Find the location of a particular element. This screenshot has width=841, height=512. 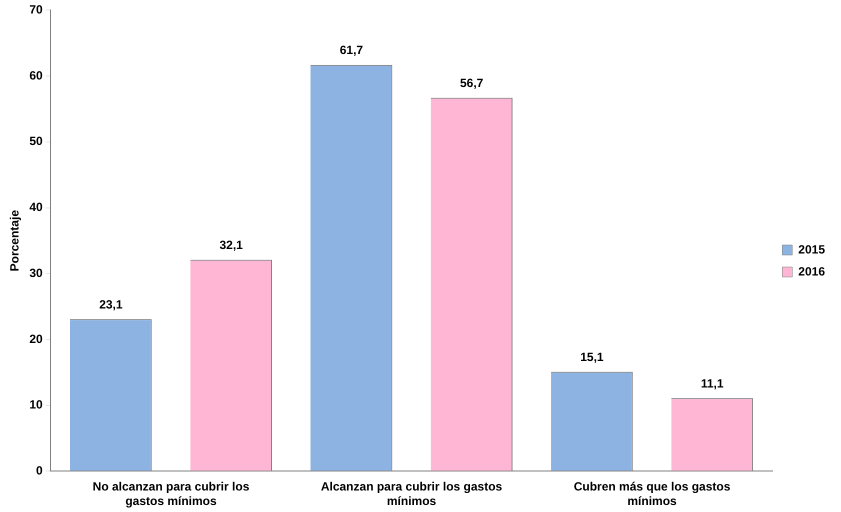

data-label: 23,1 is located at coordinates (111, 304).